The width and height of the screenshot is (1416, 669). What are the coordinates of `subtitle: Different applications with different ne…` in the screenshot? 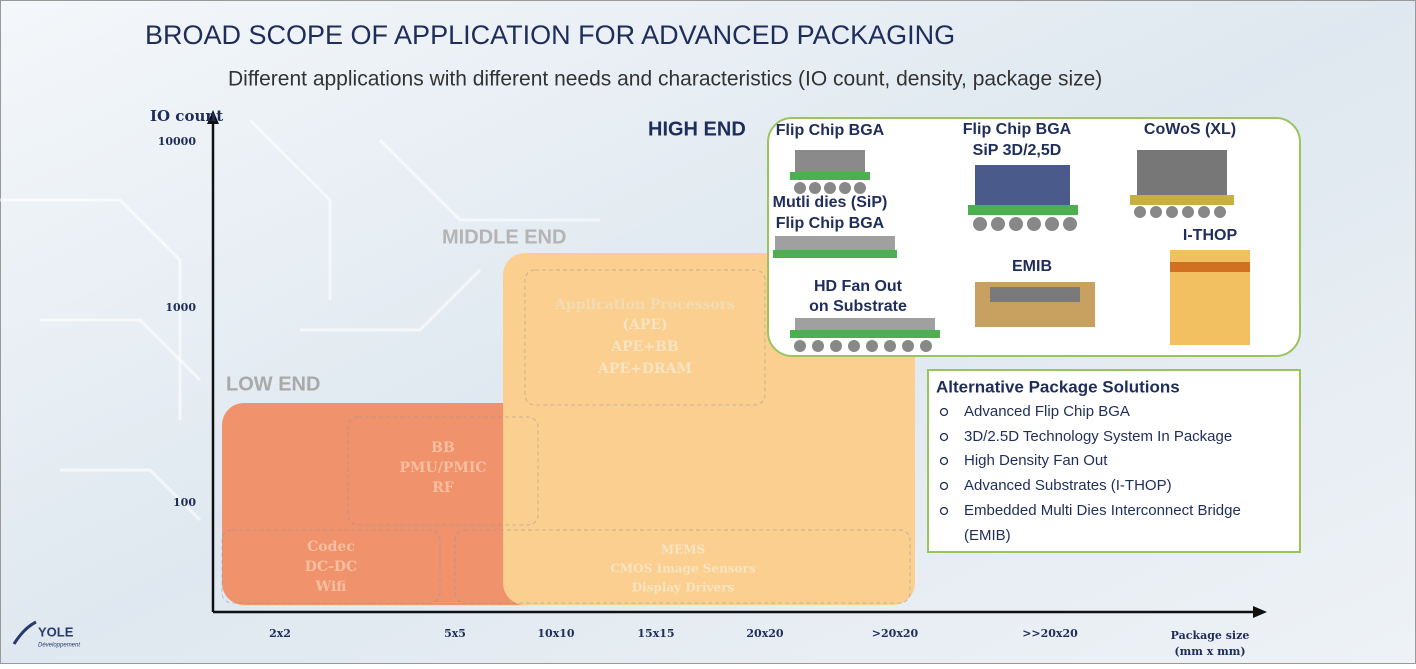 It's located at (665, 79).